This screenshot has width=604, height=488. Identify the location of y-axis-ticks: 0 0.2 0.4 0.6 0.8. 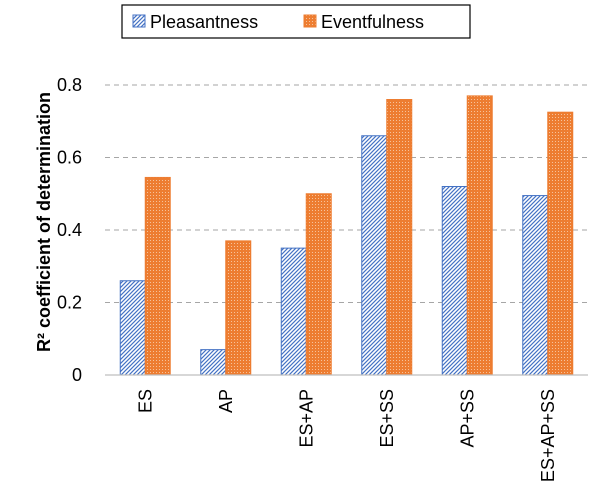
(69, 230).